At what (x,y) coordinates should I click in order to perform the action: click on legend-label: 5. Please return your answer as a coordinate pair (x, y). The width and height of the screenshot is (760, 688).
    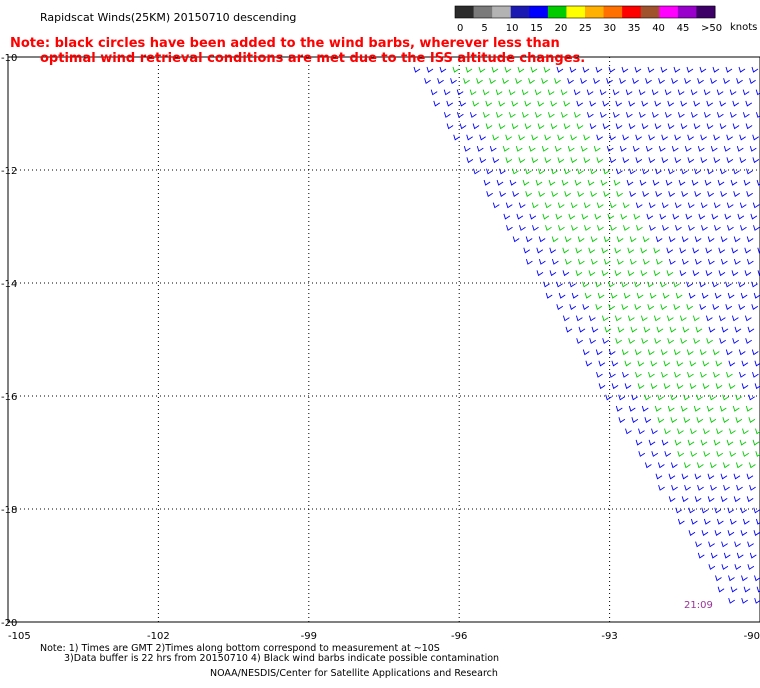
    Looking at the image, I should click on (484, 28).